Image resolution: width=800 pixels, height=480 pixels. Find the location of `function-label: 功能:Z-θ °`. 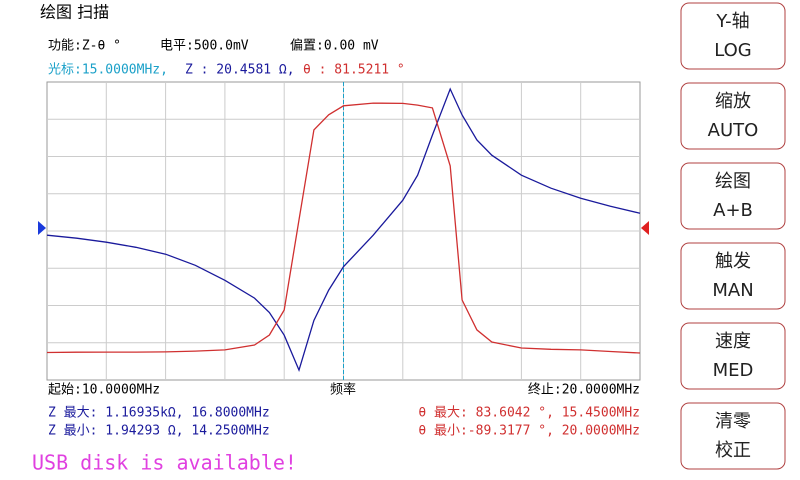

function-label: 功能:Z-θ ° is located at coordinates (84, 46).